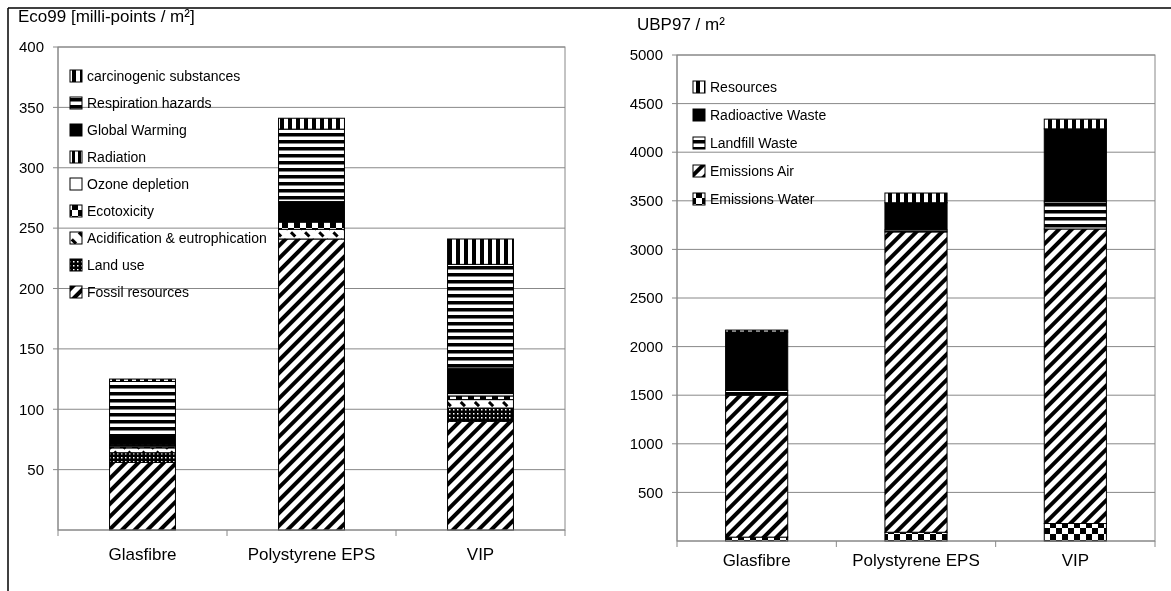 This screenshot has width=1171, height=591. Describe the element at coordinates (138, 291) in the screenshot. I see `legend-label: Fossil resources` at that location.